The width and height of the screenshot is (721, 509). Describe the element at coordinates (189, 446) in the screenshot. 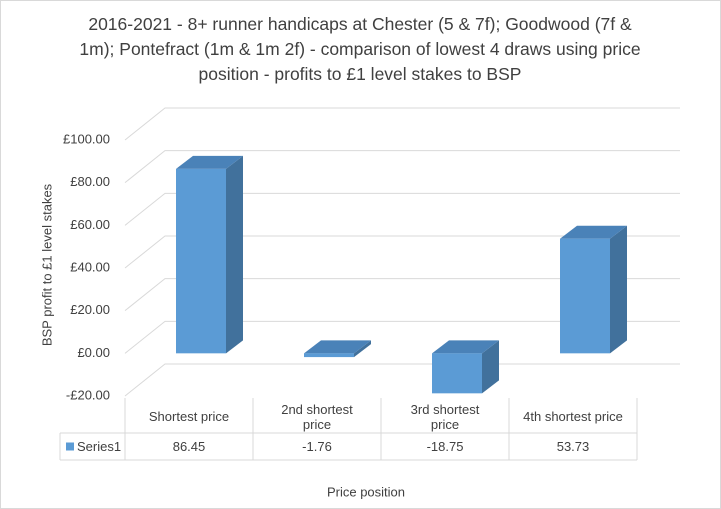

I see `table-value: 86.45` at that location.